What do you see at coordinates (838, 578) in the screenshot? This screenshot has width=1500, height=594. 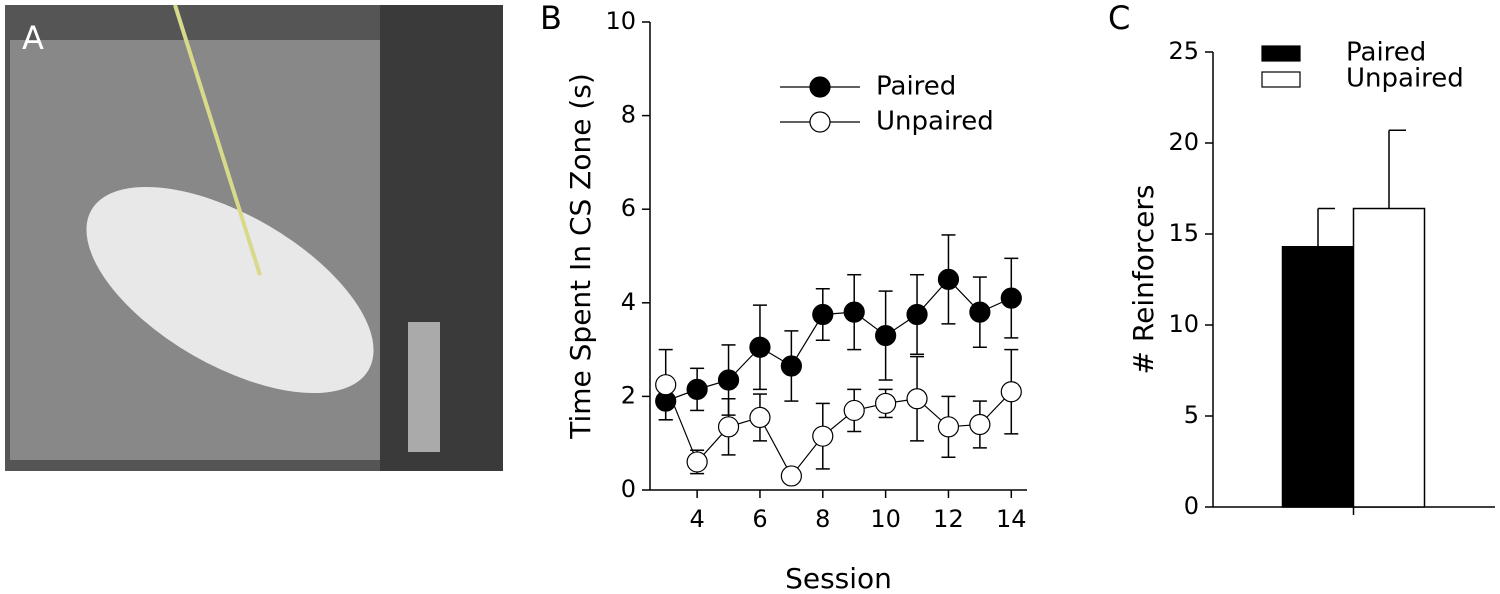 I see `x-axis-title: Session` at bounding box center [838, 578].